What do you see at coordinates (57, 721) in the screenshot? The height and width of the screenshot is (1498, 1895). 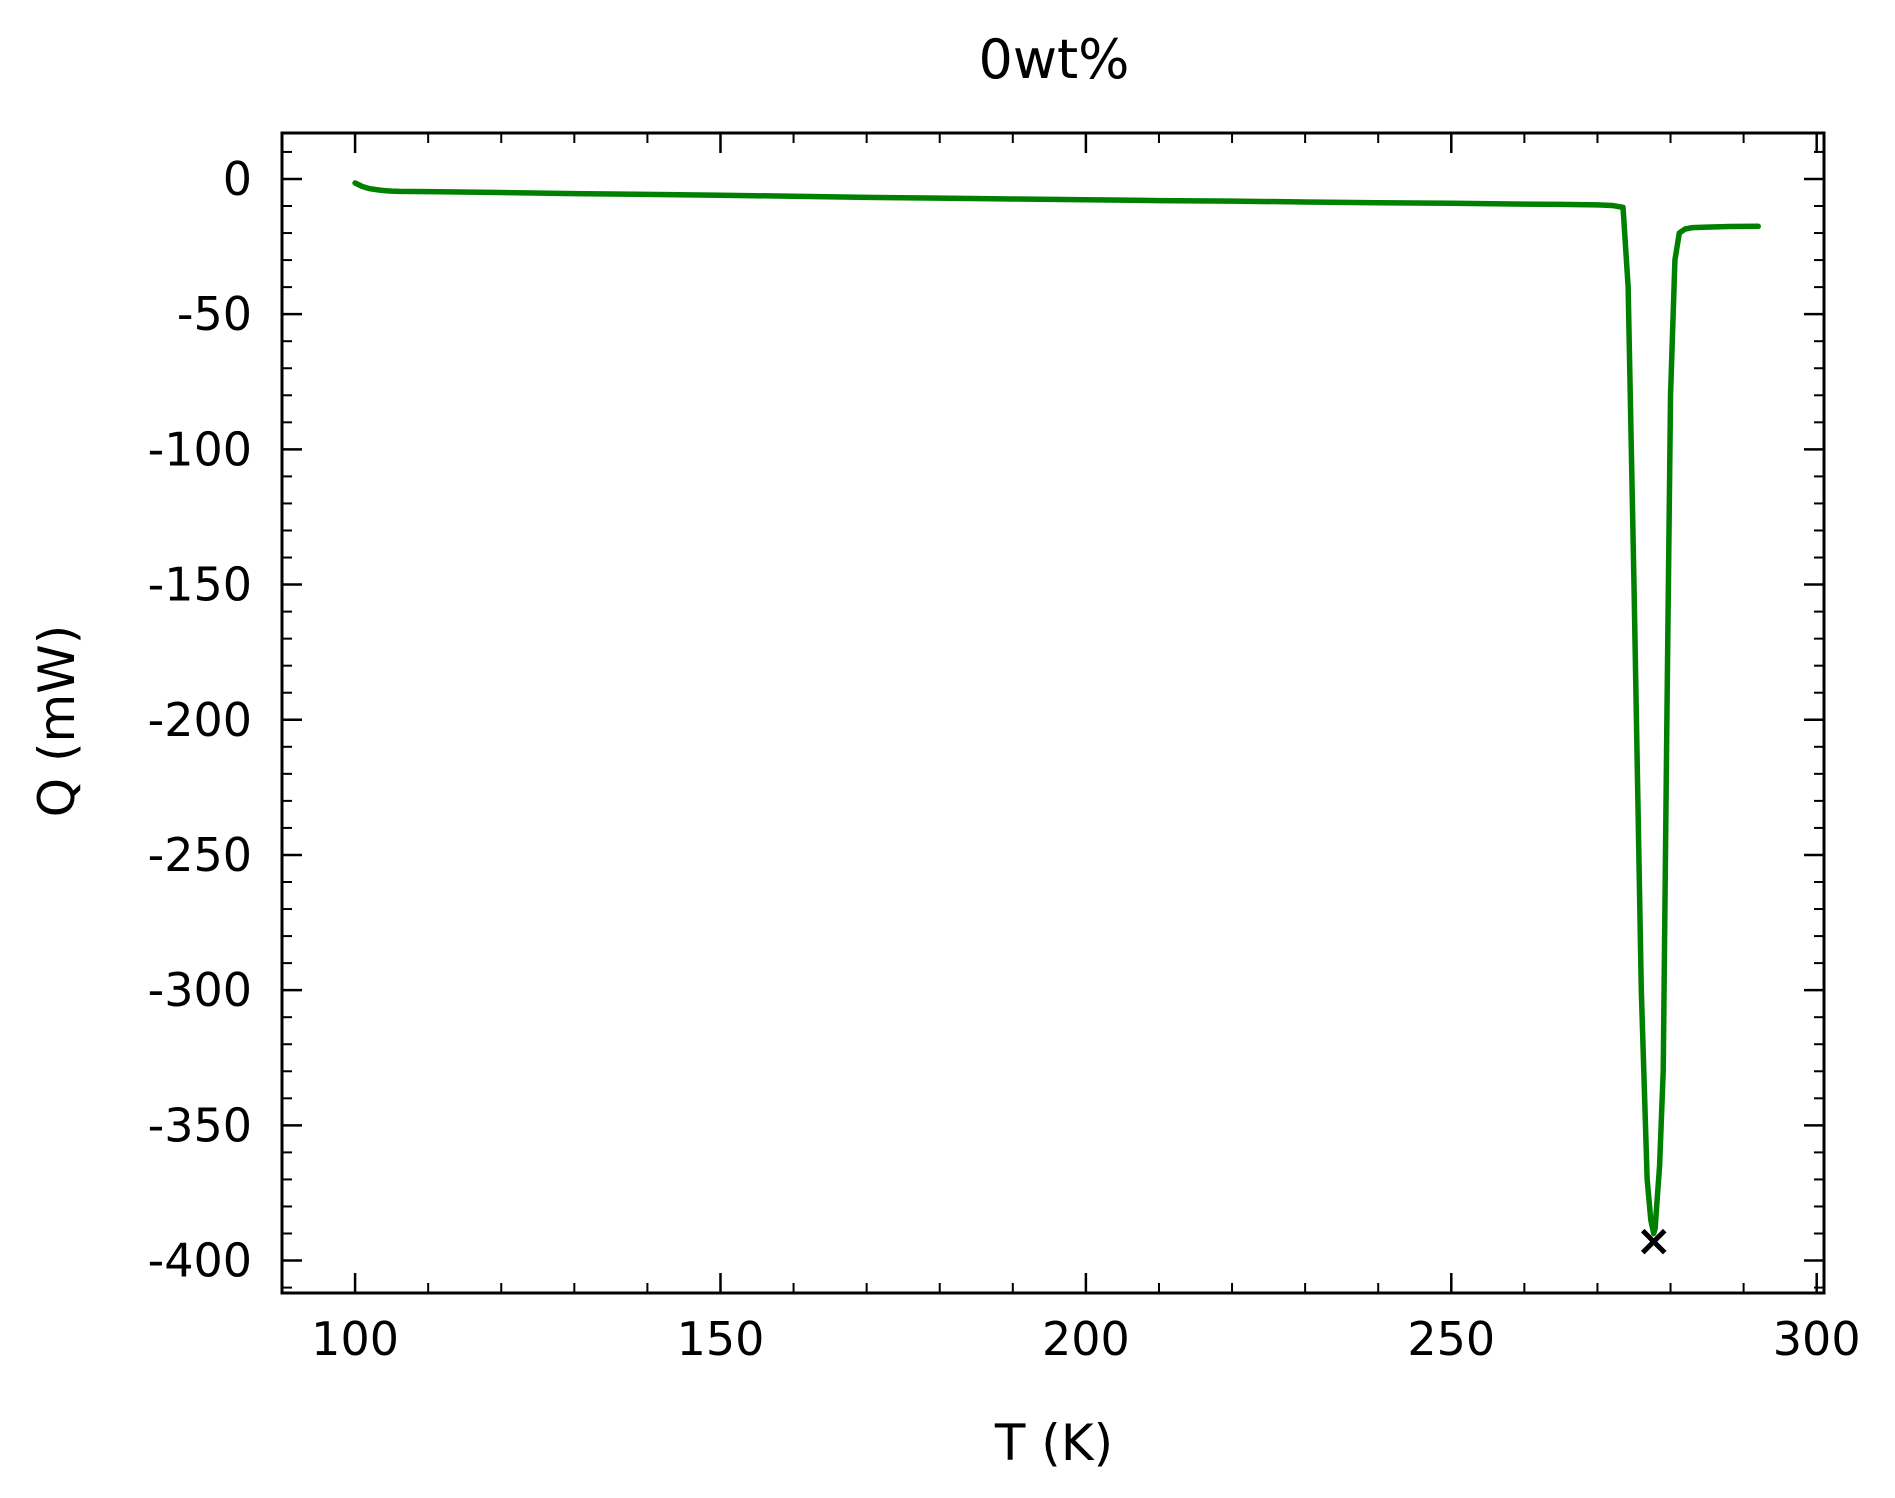 I see `y-axis-label: Q (mW)` at bounding box center [57, 721].